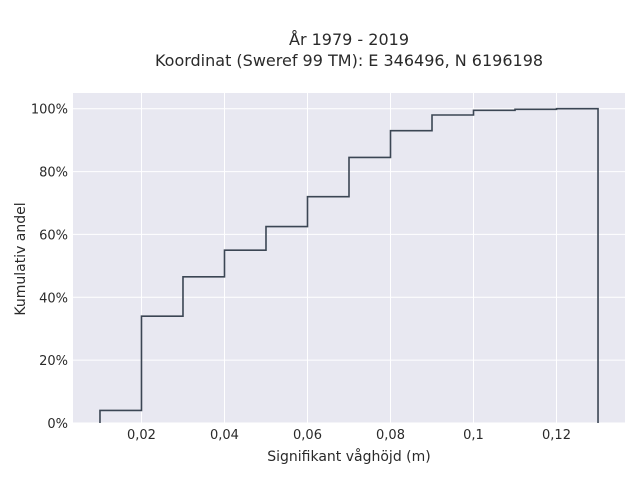 The height and width of the screenshot is (480, 640). Describe the element at coordinates (473, 435) in the screenshot. I see `x-tick-label: 0,1` at that location.